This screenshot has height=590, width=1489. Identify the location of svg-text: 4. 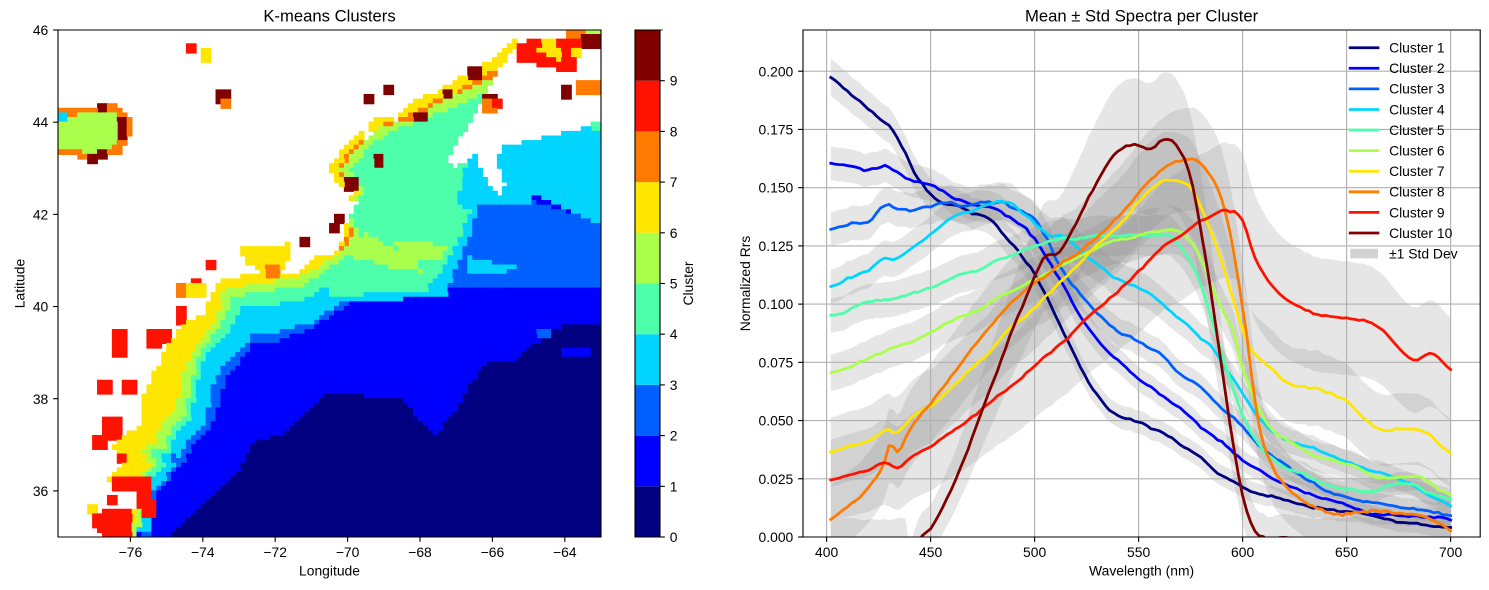
(674, 334).